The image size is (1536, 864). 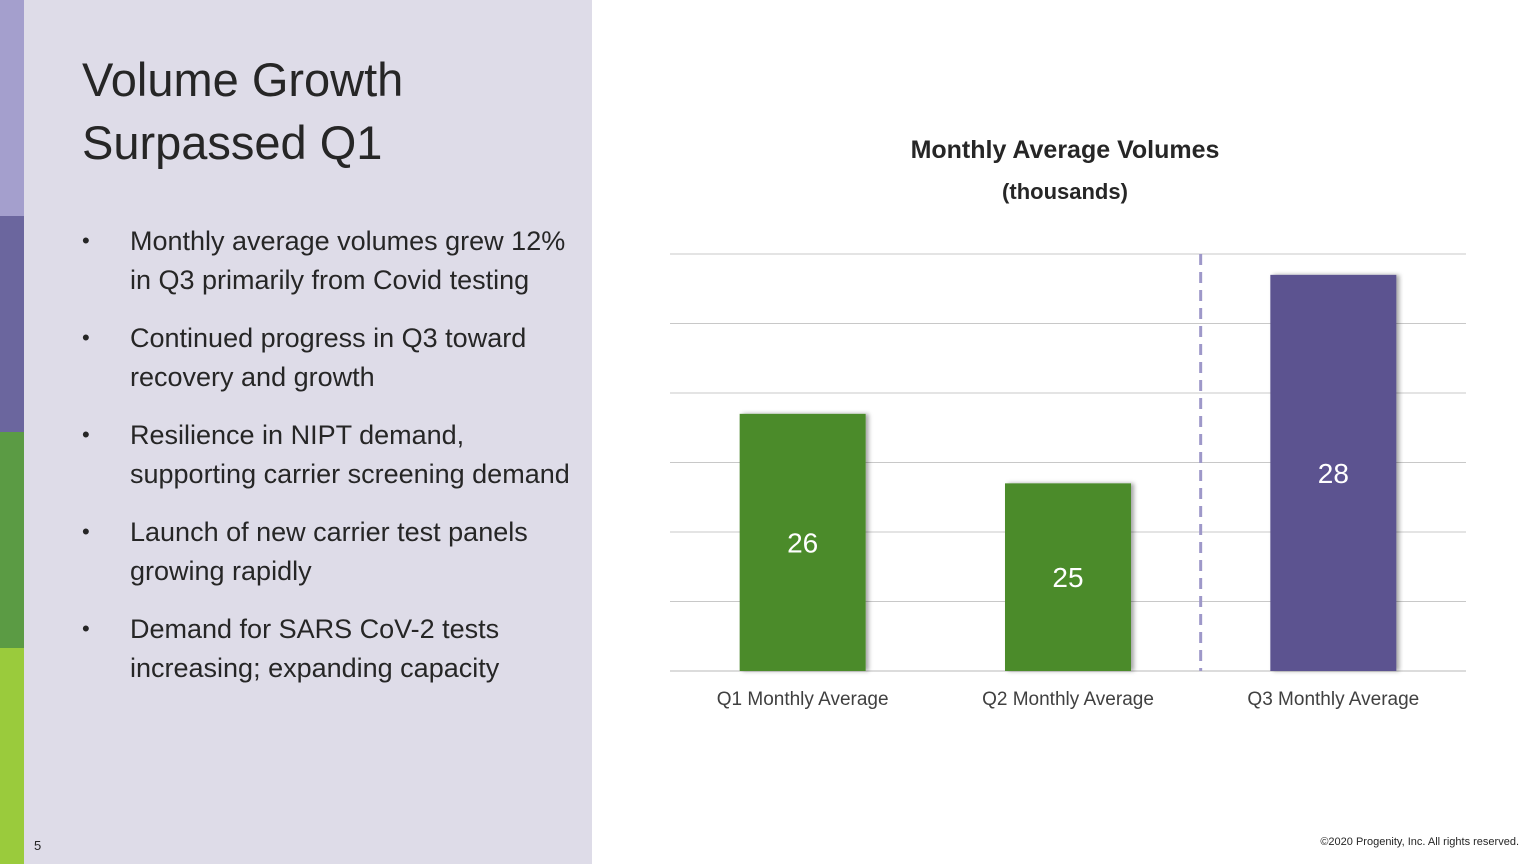 What do you see at coordinates (12, 108) in the screenshot?
I see `strip-segment-lavender` at bounding box center [12, 108].